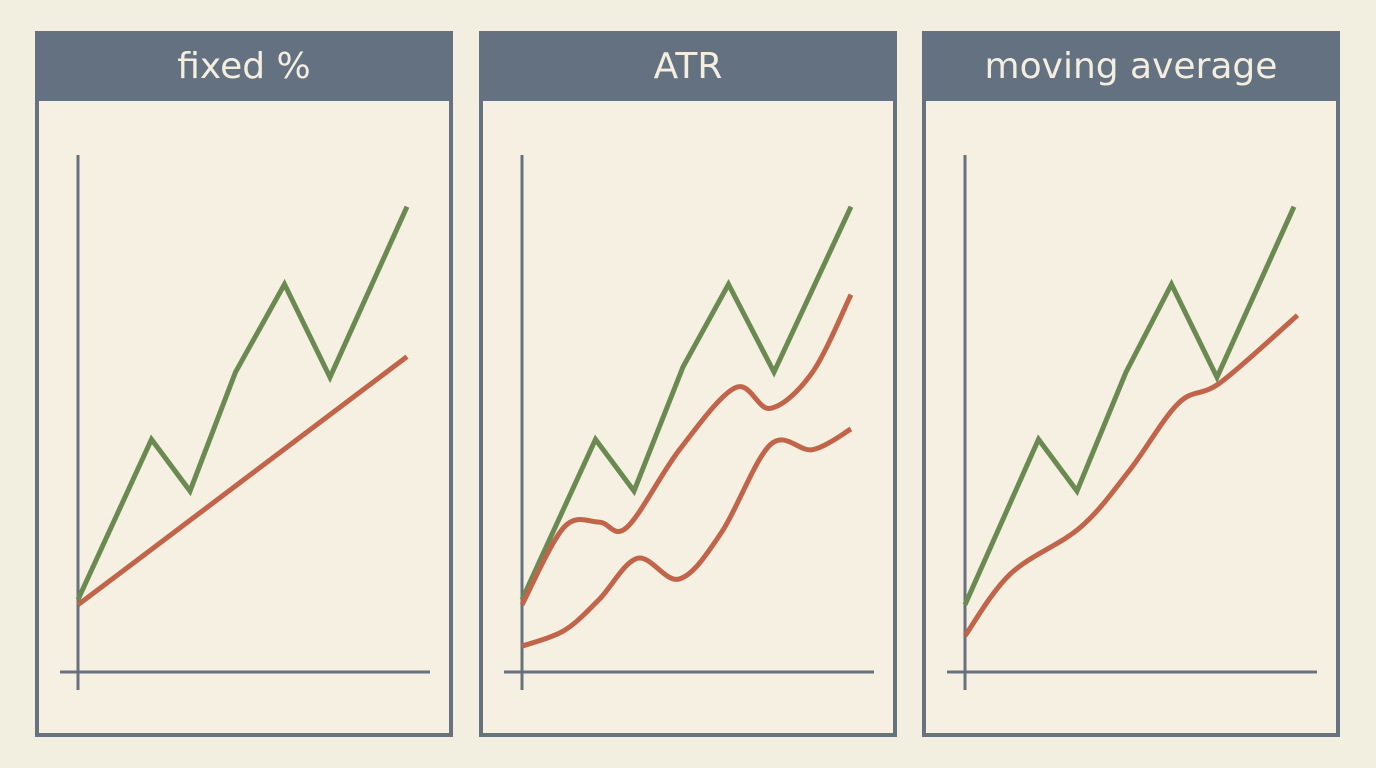  I want to click on panel-title: moving average, so click(1131, 66).